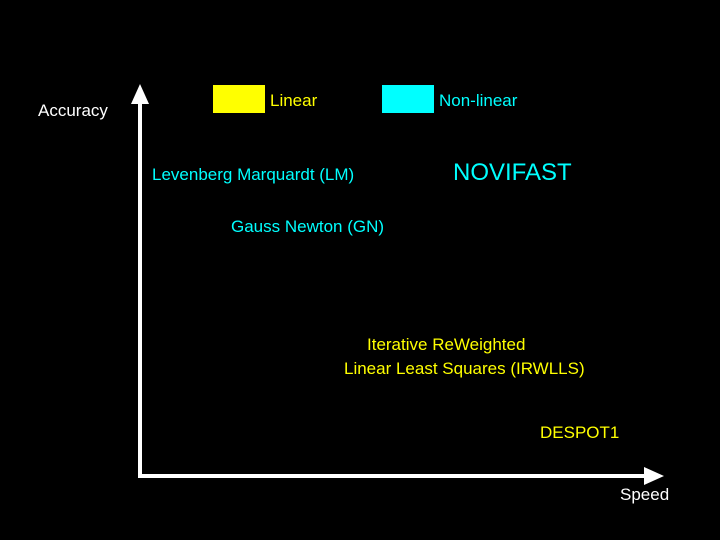 This screenshot has width=720, height=540. What do you see at coordinates (654, 476) in the screenshot?
I see `x-axis-arrowhead` at bounding box center [654, 476].